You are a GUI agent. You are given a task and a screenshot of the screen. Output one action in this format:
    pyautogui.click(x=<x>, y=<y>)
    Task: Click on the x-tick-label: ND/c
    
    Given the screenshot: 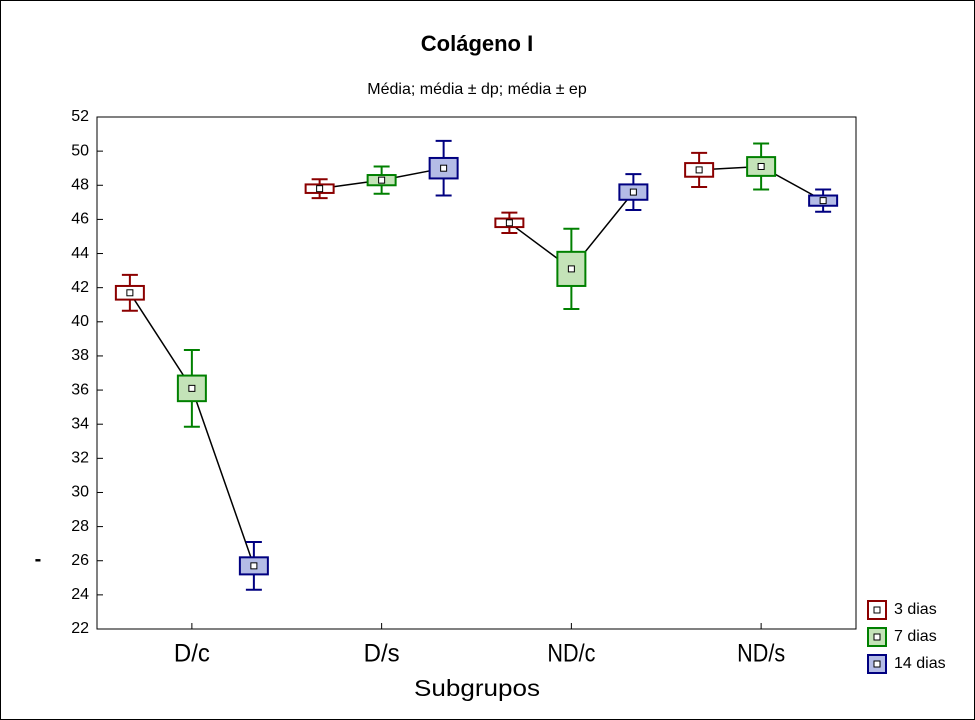 What is the action you would take?
    pyautogui.click(x=571, y=654)
    